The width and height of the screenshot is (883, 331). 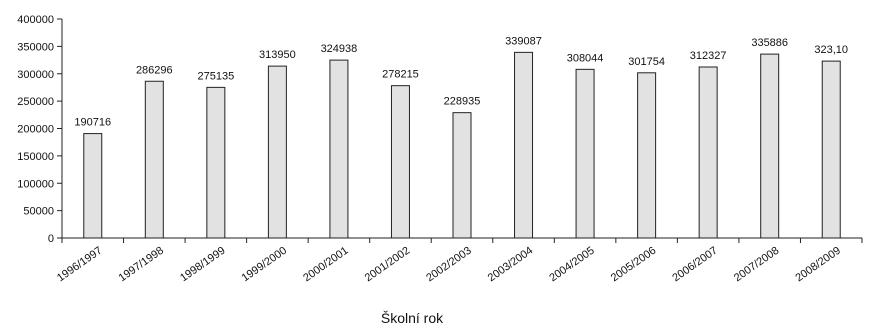 I want to click on data-label: 286296, so click(x=154, y=70).